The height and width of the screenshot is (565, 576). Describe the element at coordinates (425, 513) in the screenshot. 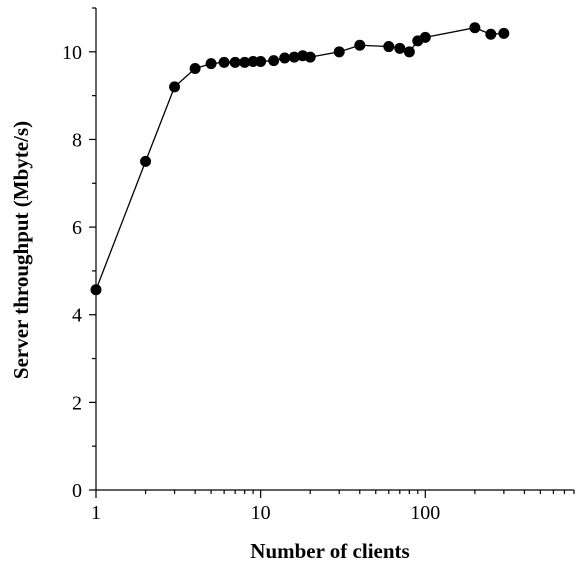

I see `x-tick-label: 100` at that location.